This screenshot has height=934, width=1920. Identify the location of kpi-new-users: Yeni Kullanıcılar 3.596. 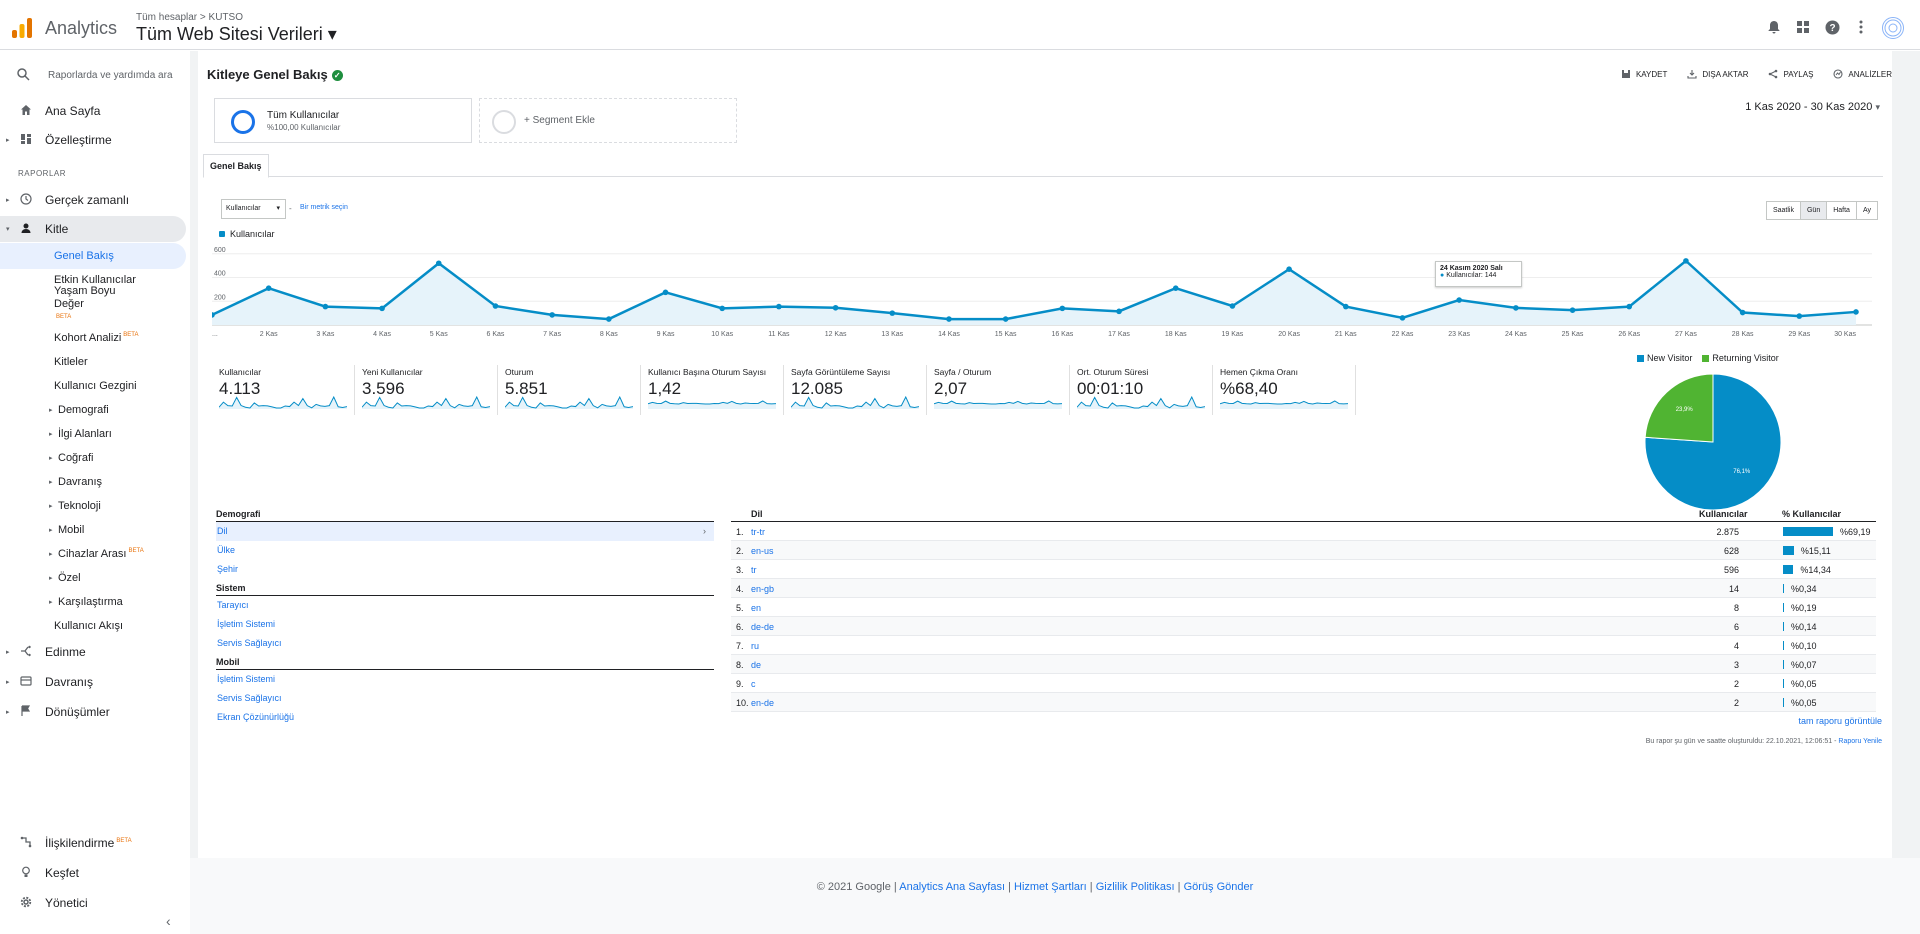
(426, 390).